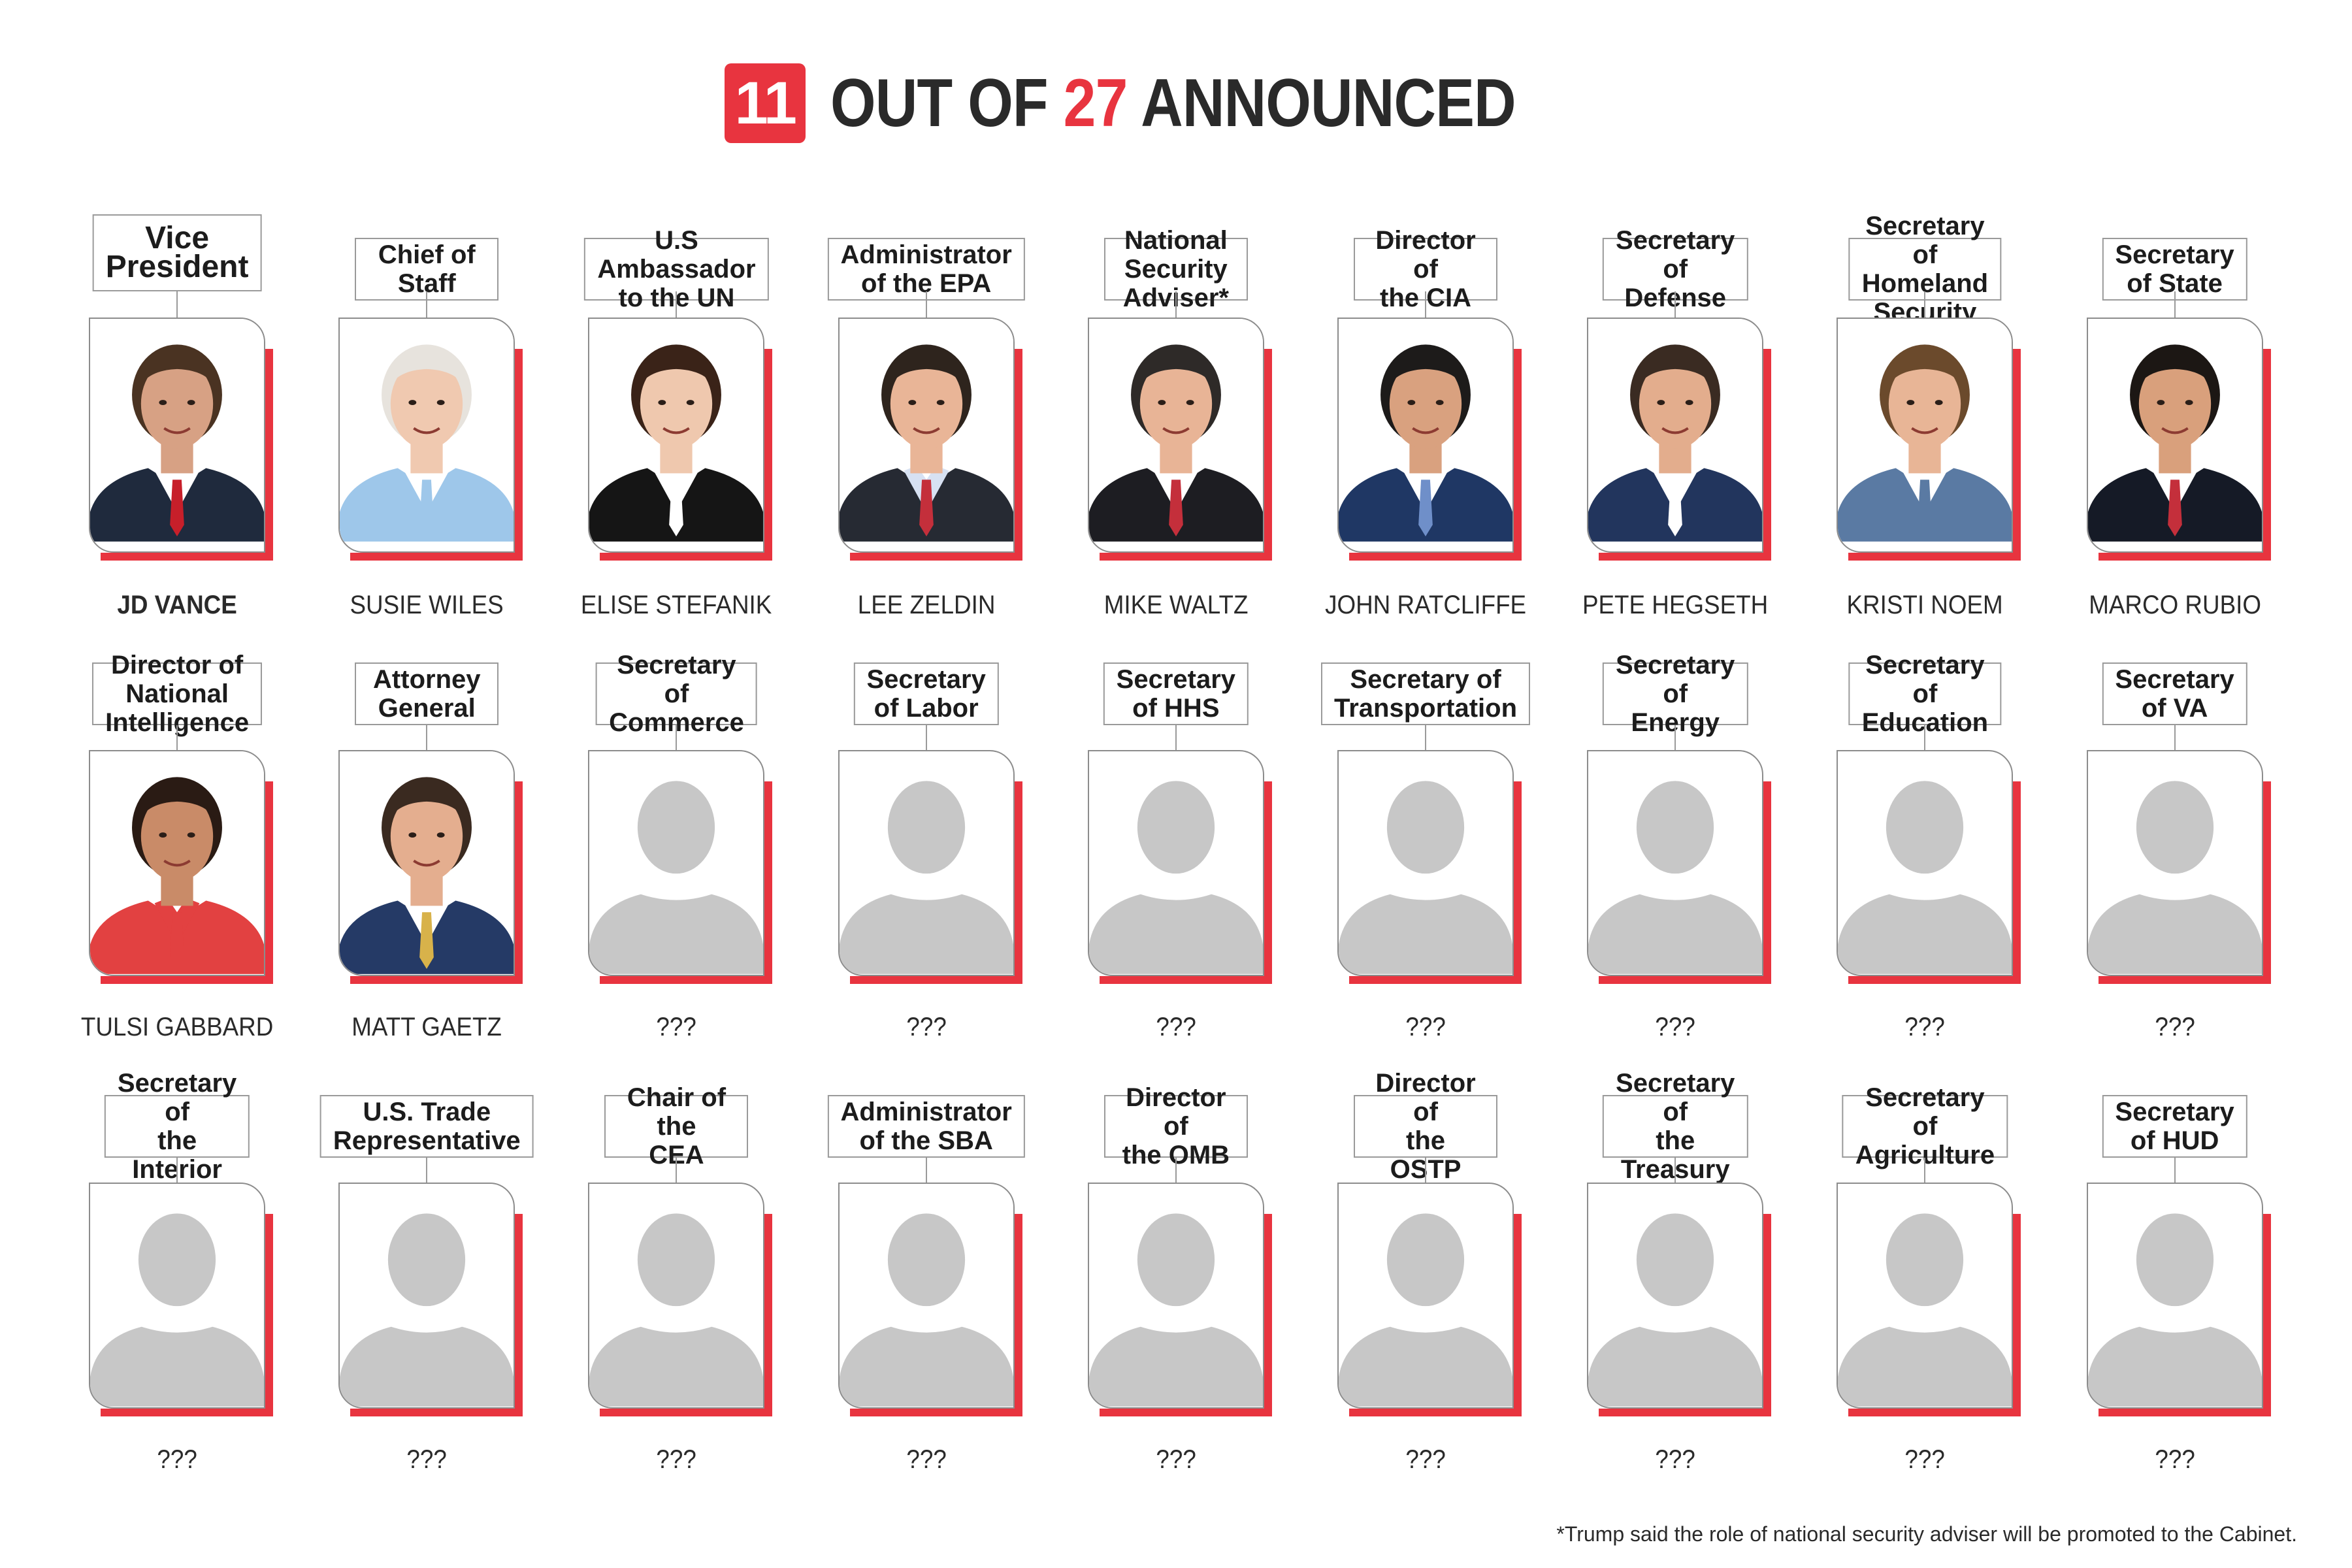 This screenshot has width=2352, height=1568. Describe the element at coordinates (426, 421) in the screenshot. I see `cabinet-card-chief-of-staff: Chief of Staff SUSIE WILES` at that location.